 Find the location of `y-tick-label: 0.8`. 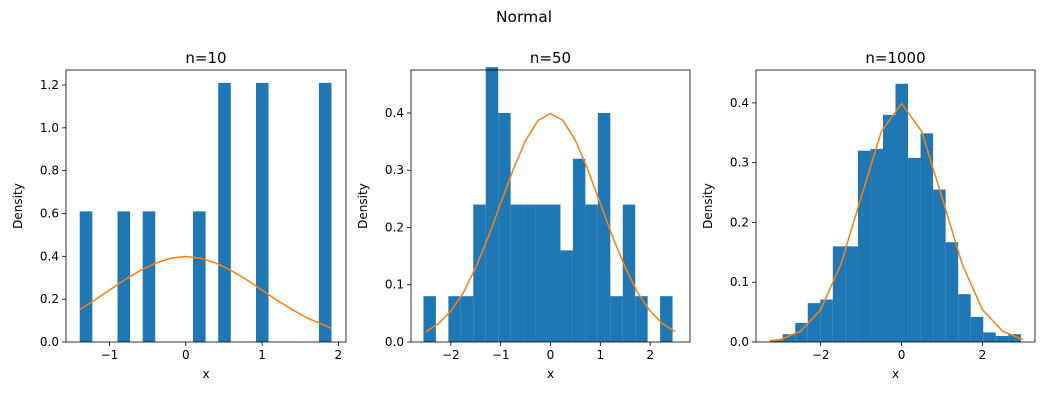

y-tick-label: 0.8 is located at coordinates (49, 171).